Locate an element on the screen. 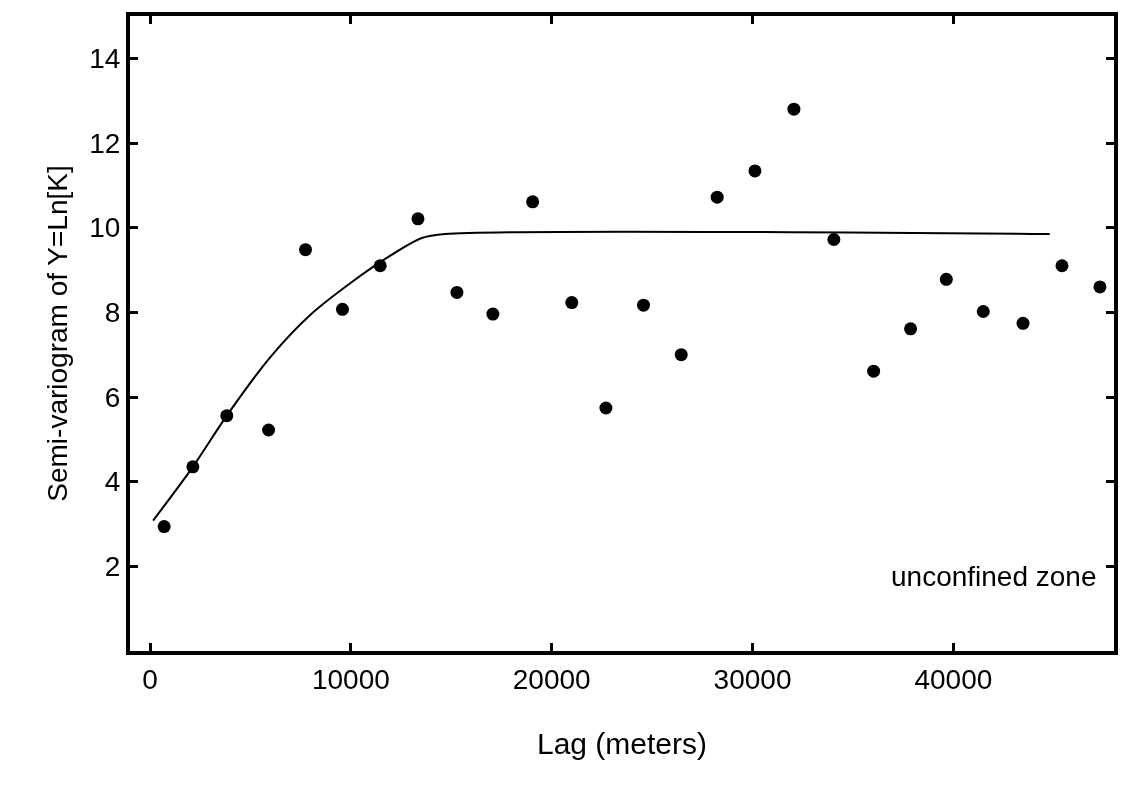  x-tick-label: 0 is located at coordinates (150, 679).